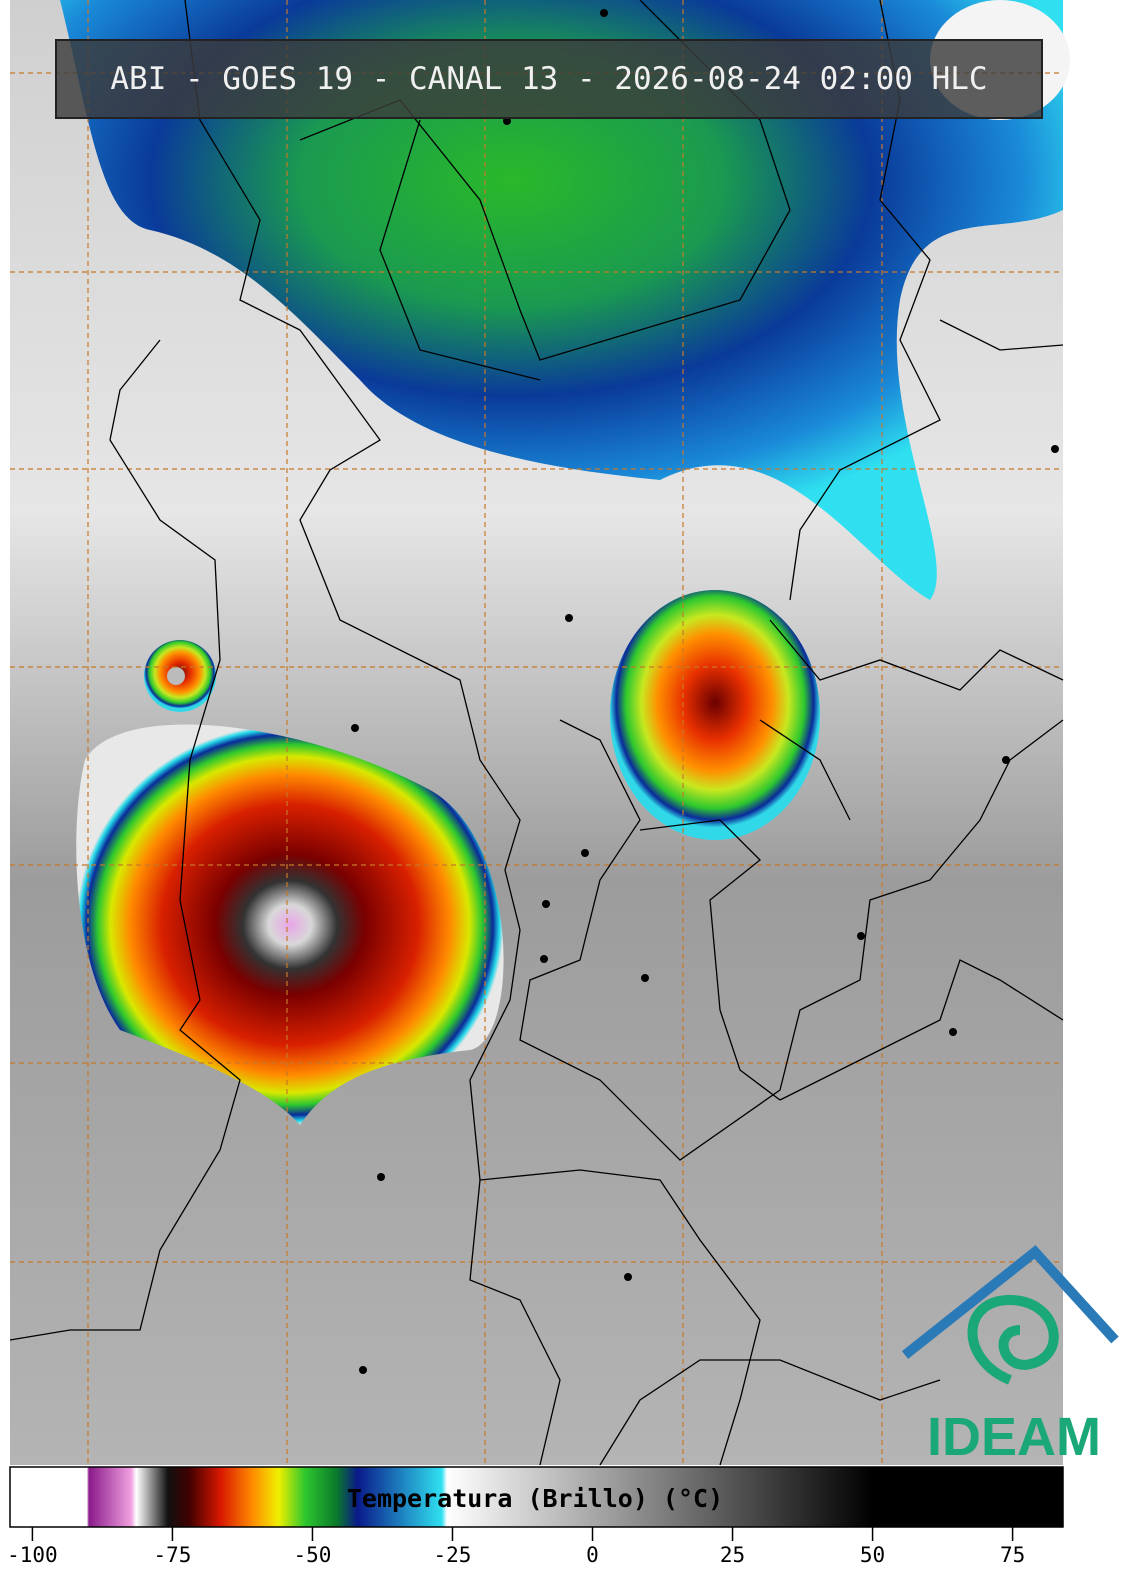  What do you see at coordinates (172, 1555) in the screenshot?
I see `tick-label: -75` at bounding box center [172, 1555].